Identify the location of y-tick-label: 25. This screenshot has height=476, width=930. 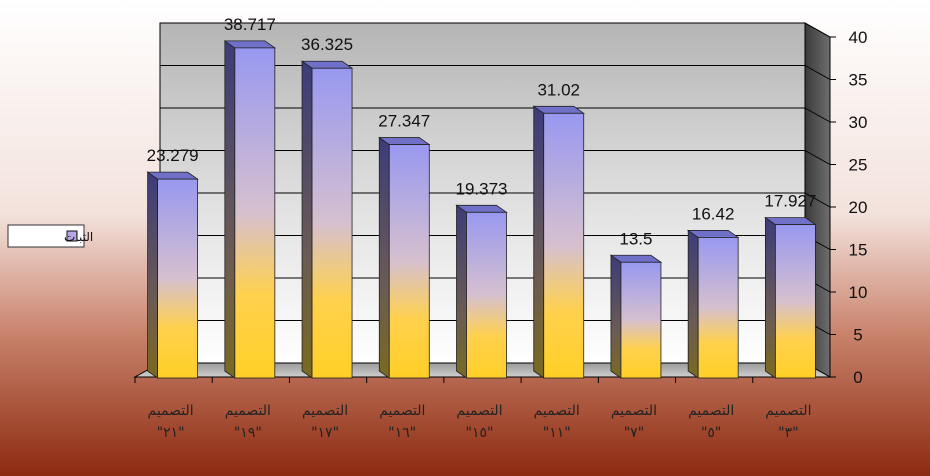
(858, 165).